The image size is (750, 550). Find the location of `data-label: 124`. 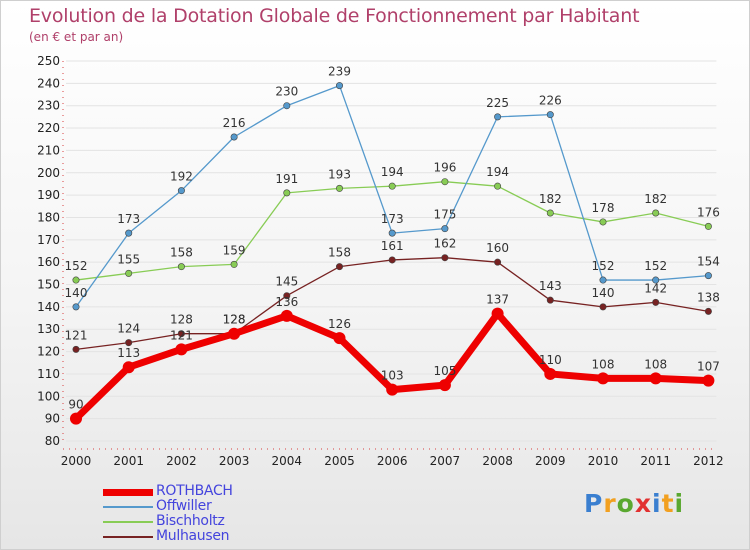

data-label: 124 is located at coordinates (128, 329).